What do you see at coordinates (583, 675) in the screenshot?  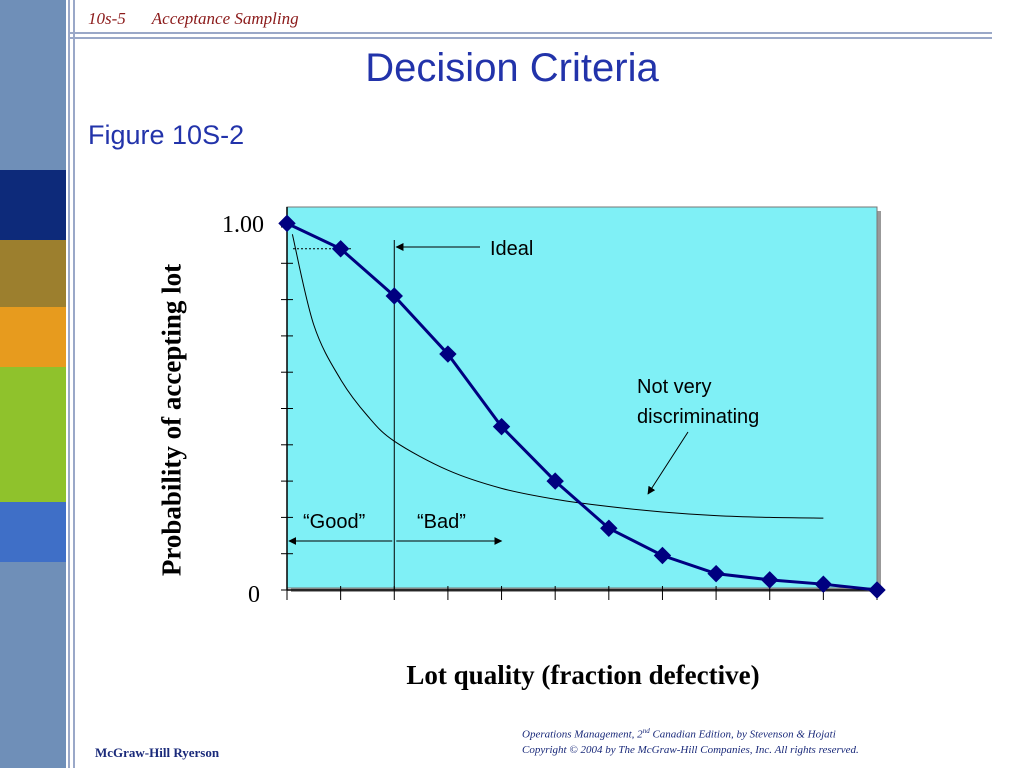 I see `x-axis-label: Lot quality (fraction defective)` at bounding box center [583, 675].